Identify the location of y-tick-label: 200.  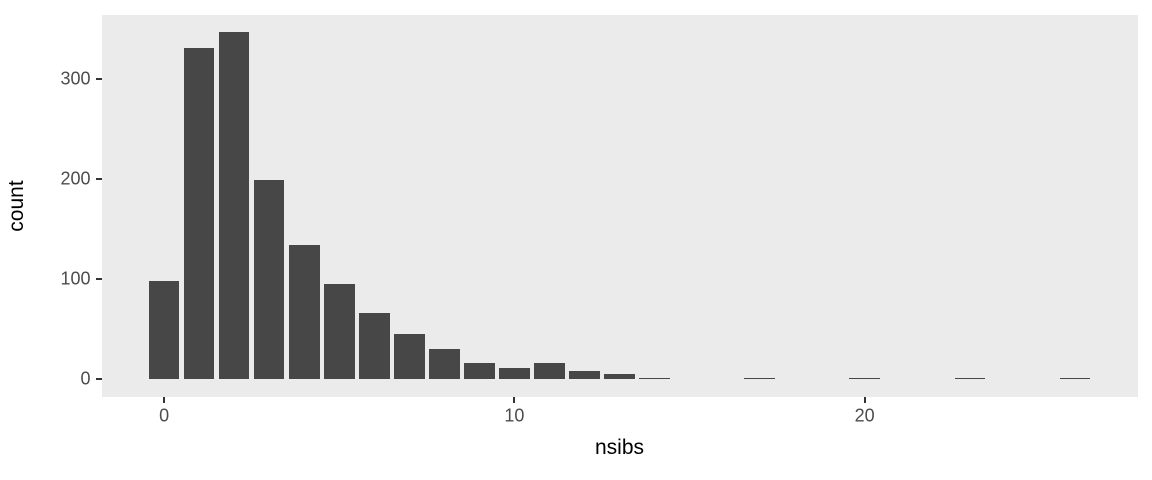
(75, 178).